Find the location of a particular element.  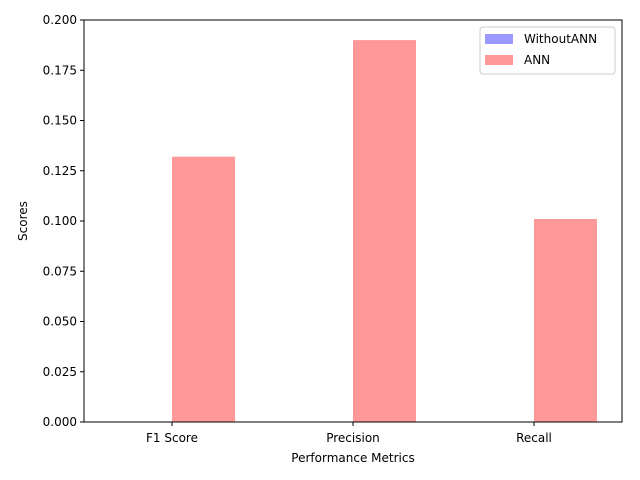

y-tick-label: 0.050 is located at coordinates (60, 322).